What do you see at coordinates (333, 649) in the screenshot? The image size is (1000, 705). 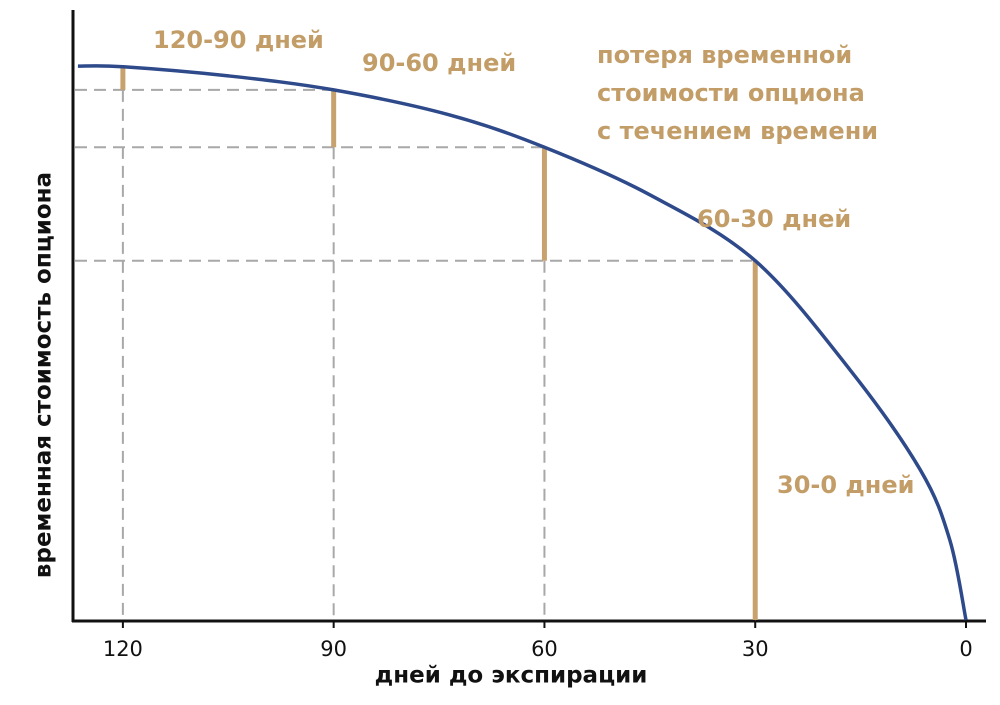 I see `x-tick-label: 90` at bounding box center [333, 649].